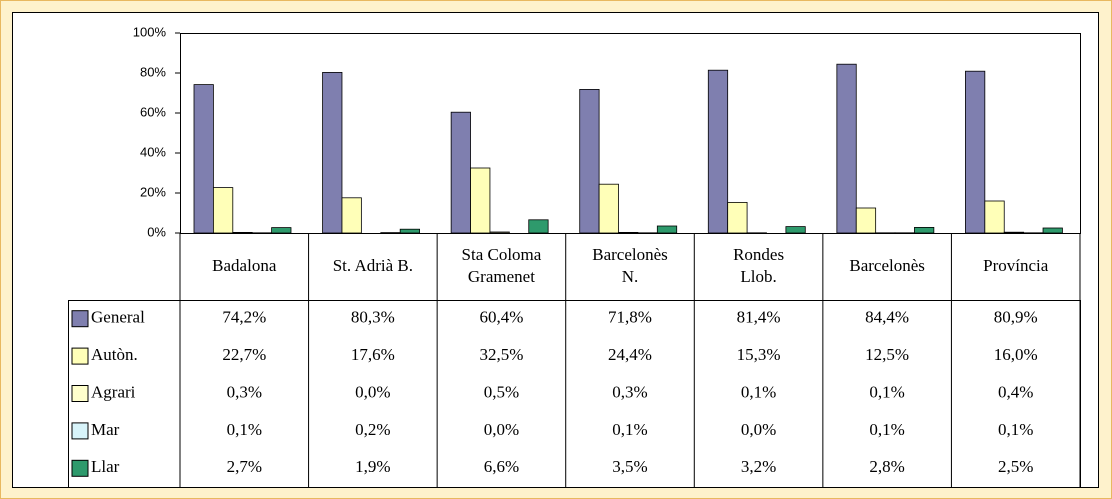  Describe the element at coordinates (1015, 391) in the screenshot. I see `table-cell: 0,4%` at that location.